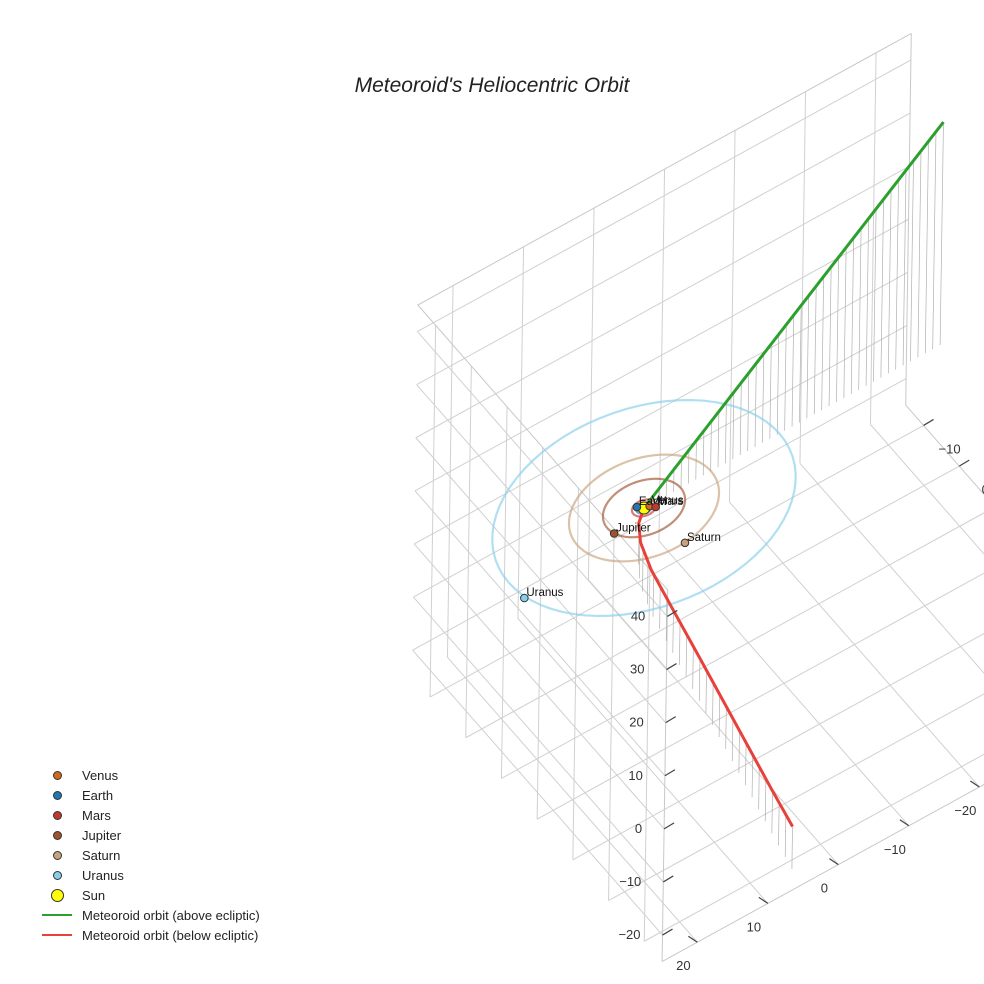 The width and height of the screenshot is (984, 984). What do you see at coordinates (98, 795) in the screenshot?
I see `legend-label: Earth` at bounding box center [98, 795].